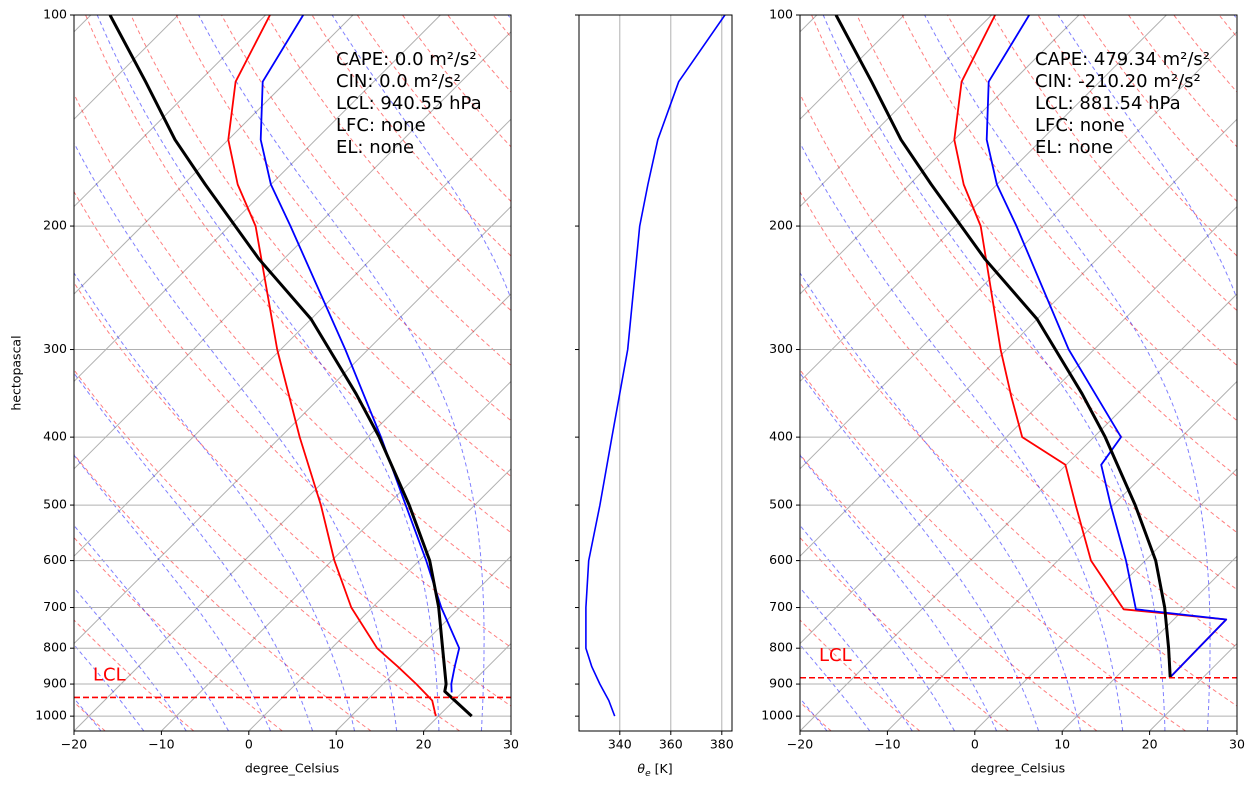 The height and width of the screenshot is (789, 1255). I want to click on annotation: CIN: -210.20 m²/s², so click(1118, 81).